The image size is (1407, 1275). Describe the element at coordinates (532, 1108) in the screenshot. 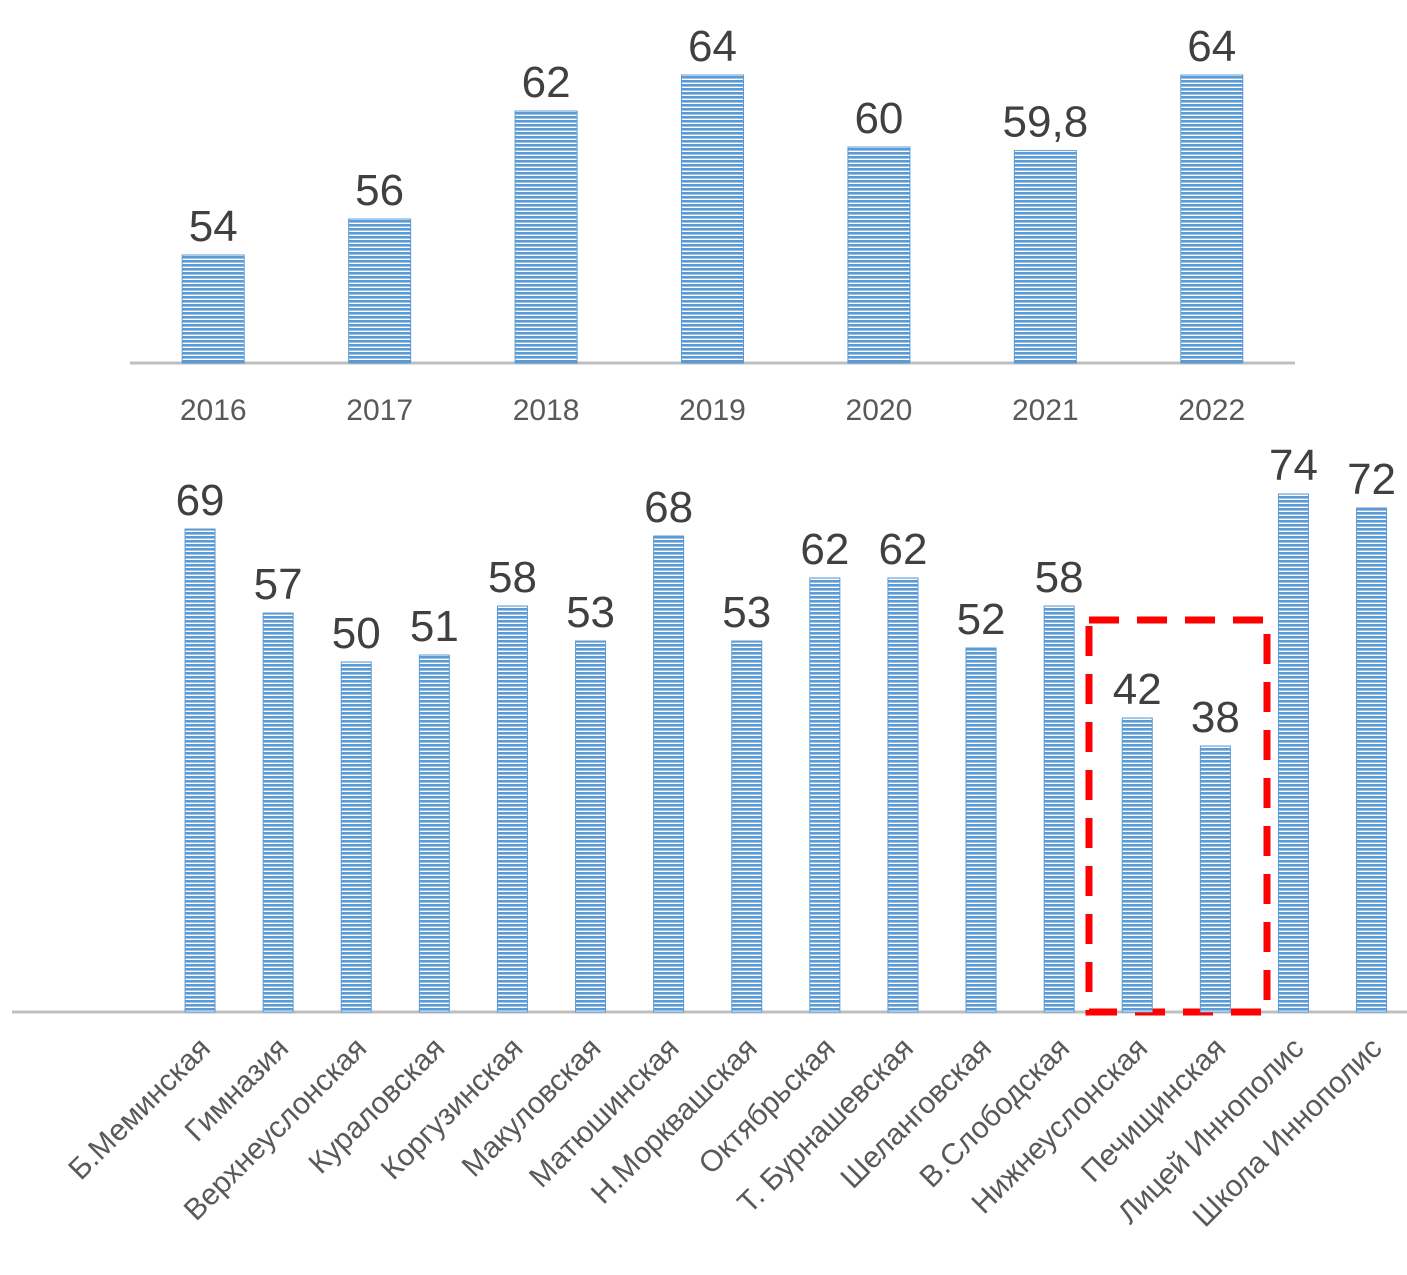

I see `x-tick-label: Макуловская` at that location.